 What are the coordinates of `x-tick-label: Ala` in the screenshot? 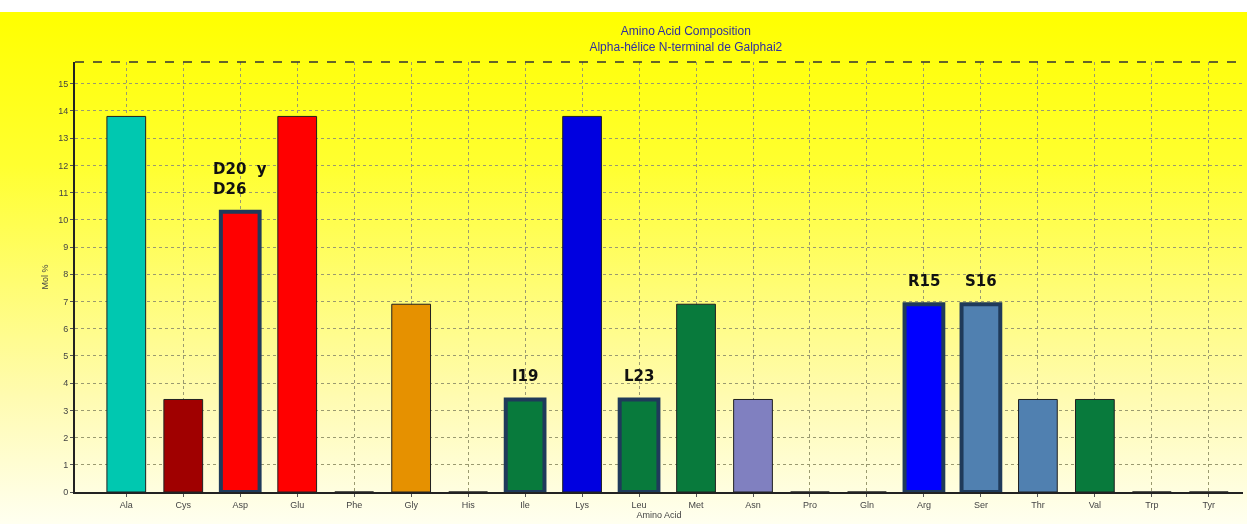 It's located at (126, 504).